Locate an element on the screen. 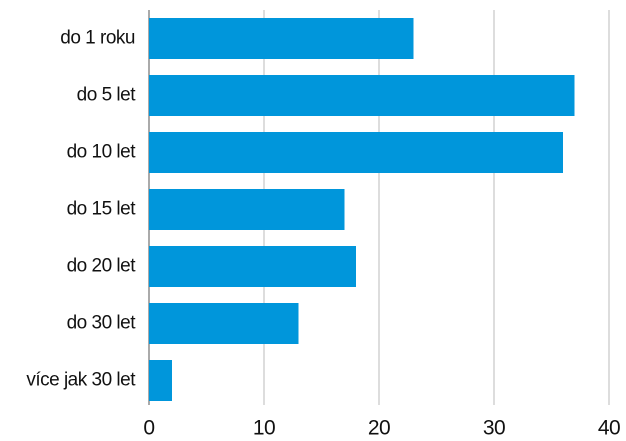 The image size is (626, 441). x-tick-label: 40 is located at coordinates (609, 428).